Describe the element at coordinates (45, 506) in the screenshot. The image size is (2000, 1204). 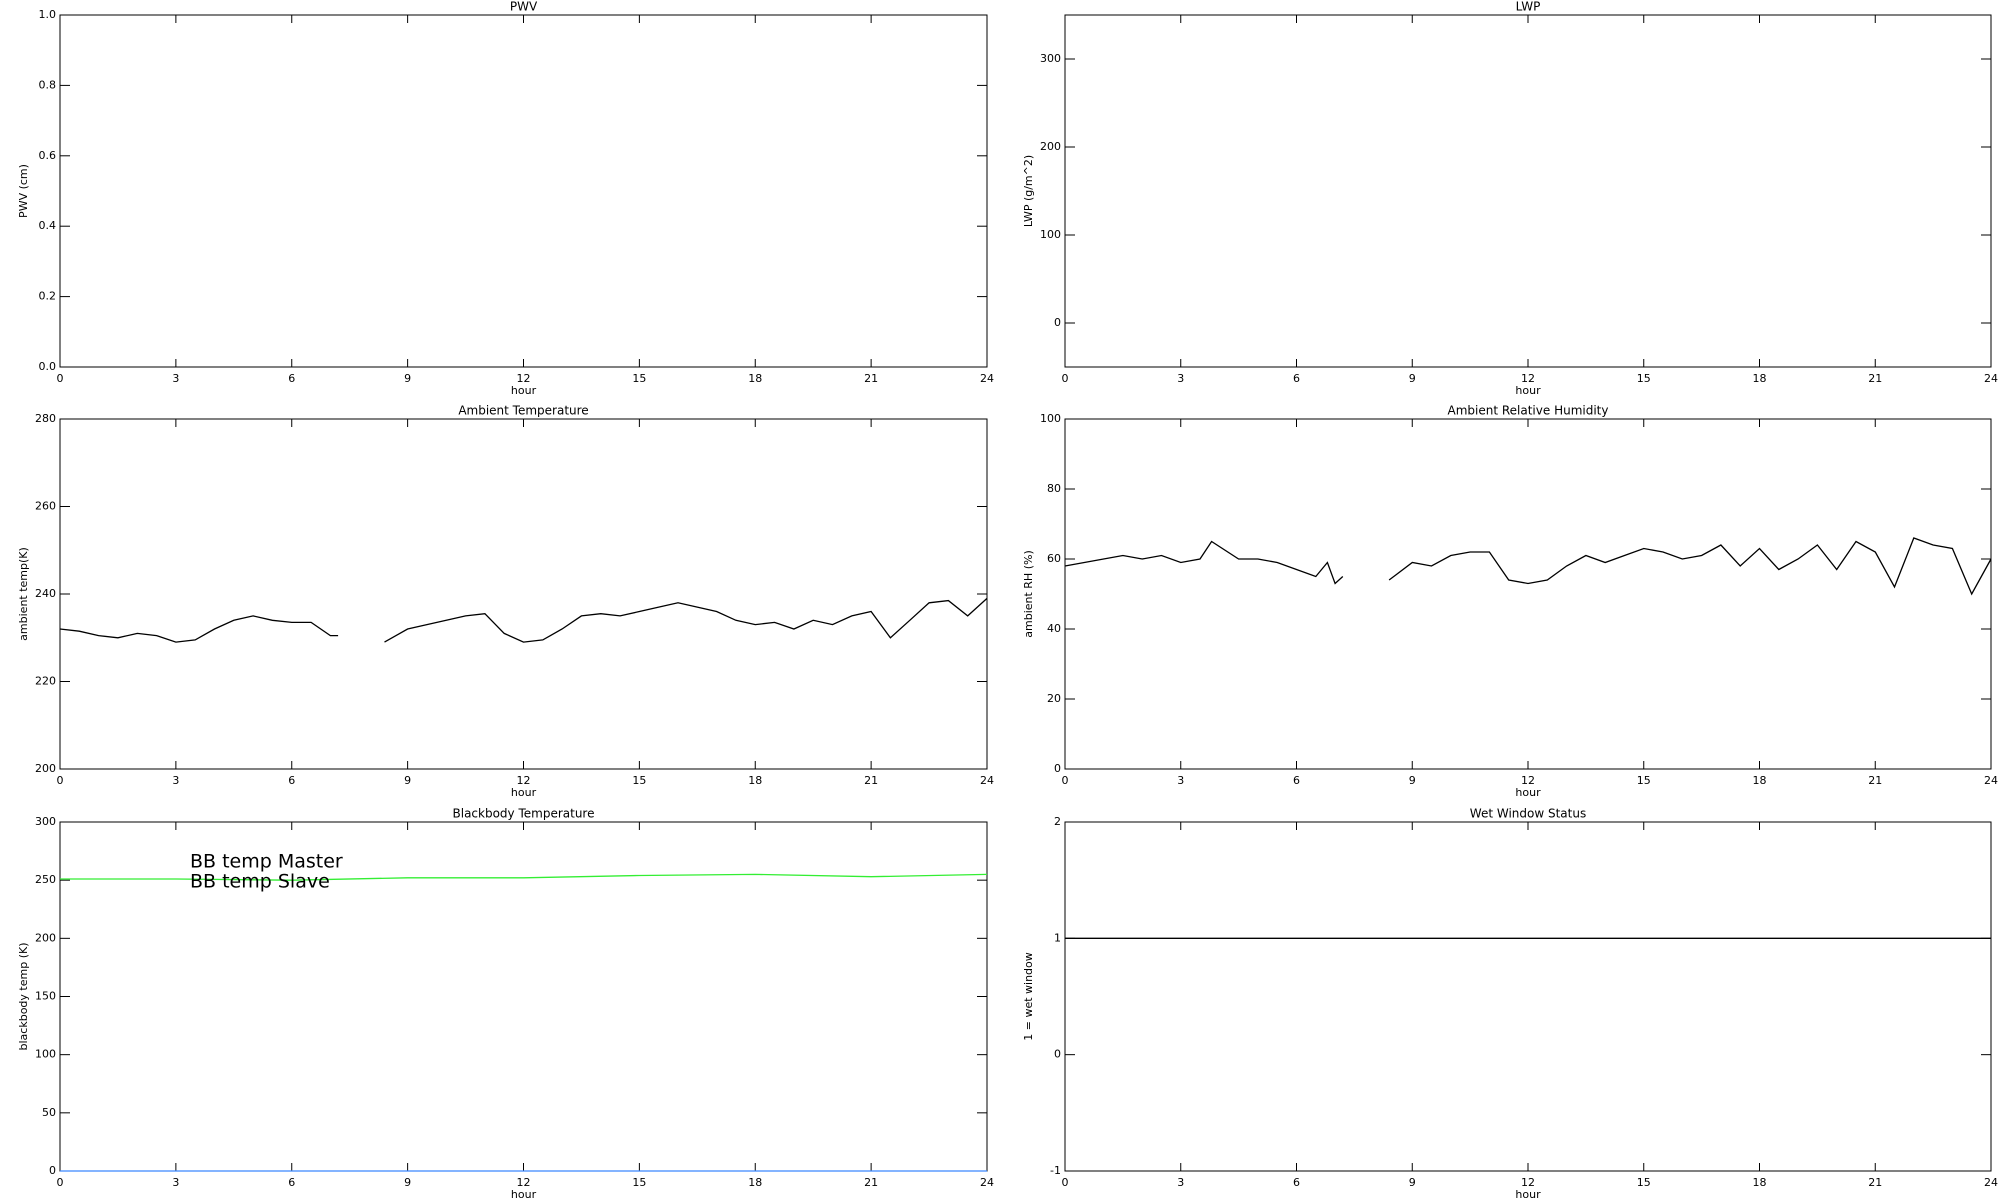
I see `y-tick-label: 260` at that location.